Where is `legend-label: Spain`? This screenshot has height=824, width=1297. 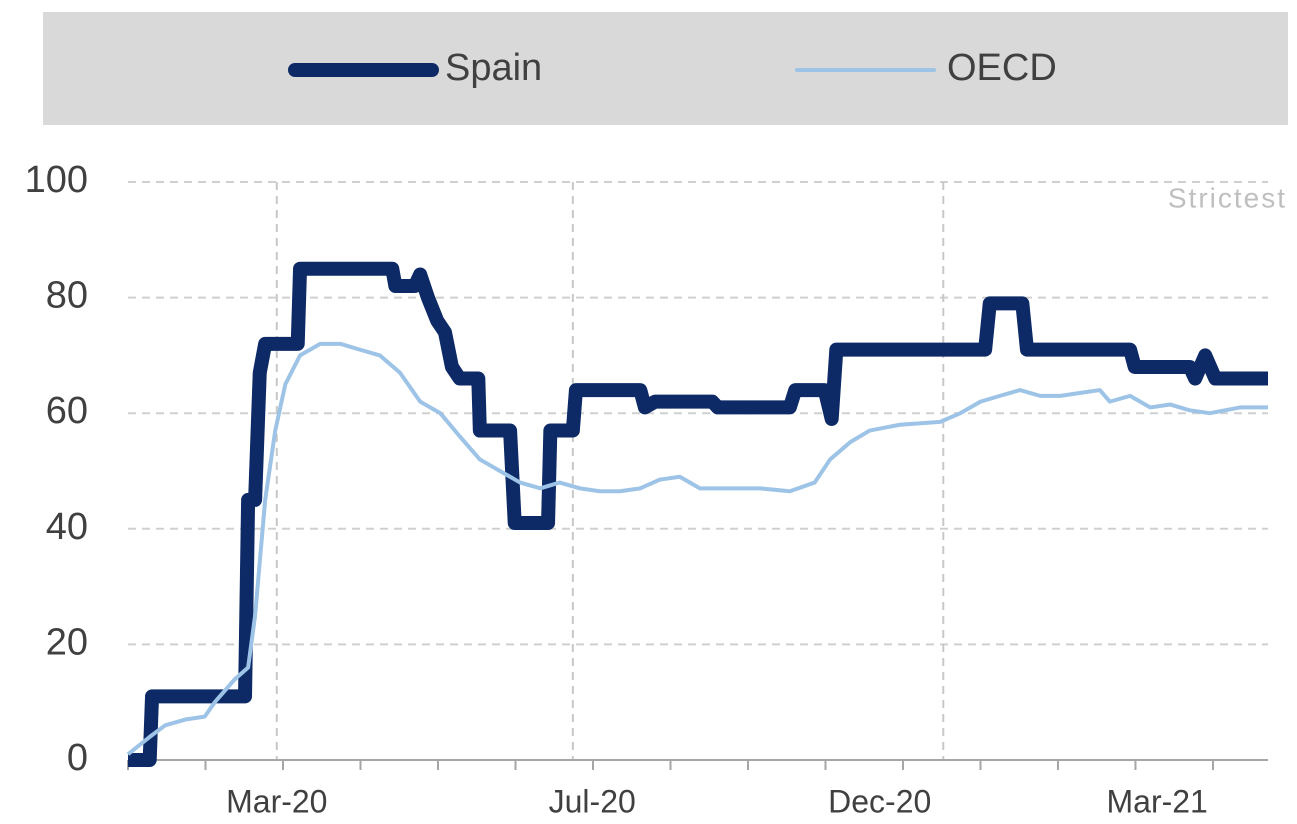 legend-label: Spain is located at coordinates (493, 68).